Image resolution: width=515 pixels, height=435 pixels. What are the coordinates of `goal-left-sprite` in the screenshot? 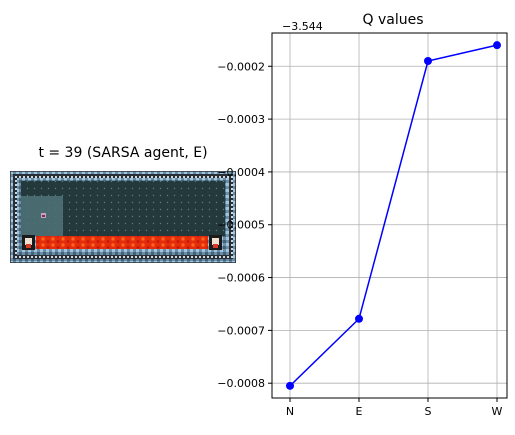 It's located at (28, 242).